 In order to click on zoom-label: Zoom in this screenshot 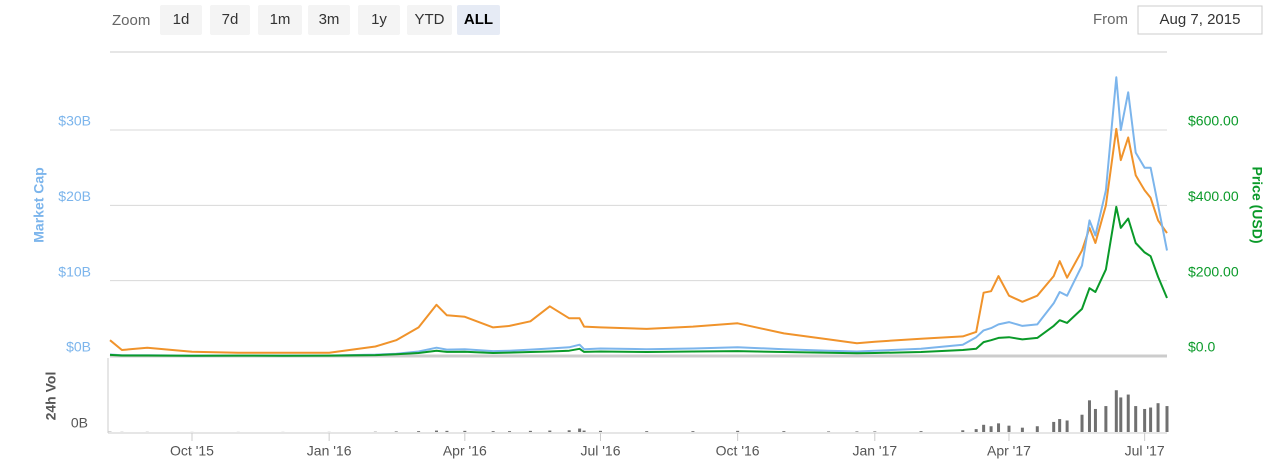, I will do `click(131, 20)`.